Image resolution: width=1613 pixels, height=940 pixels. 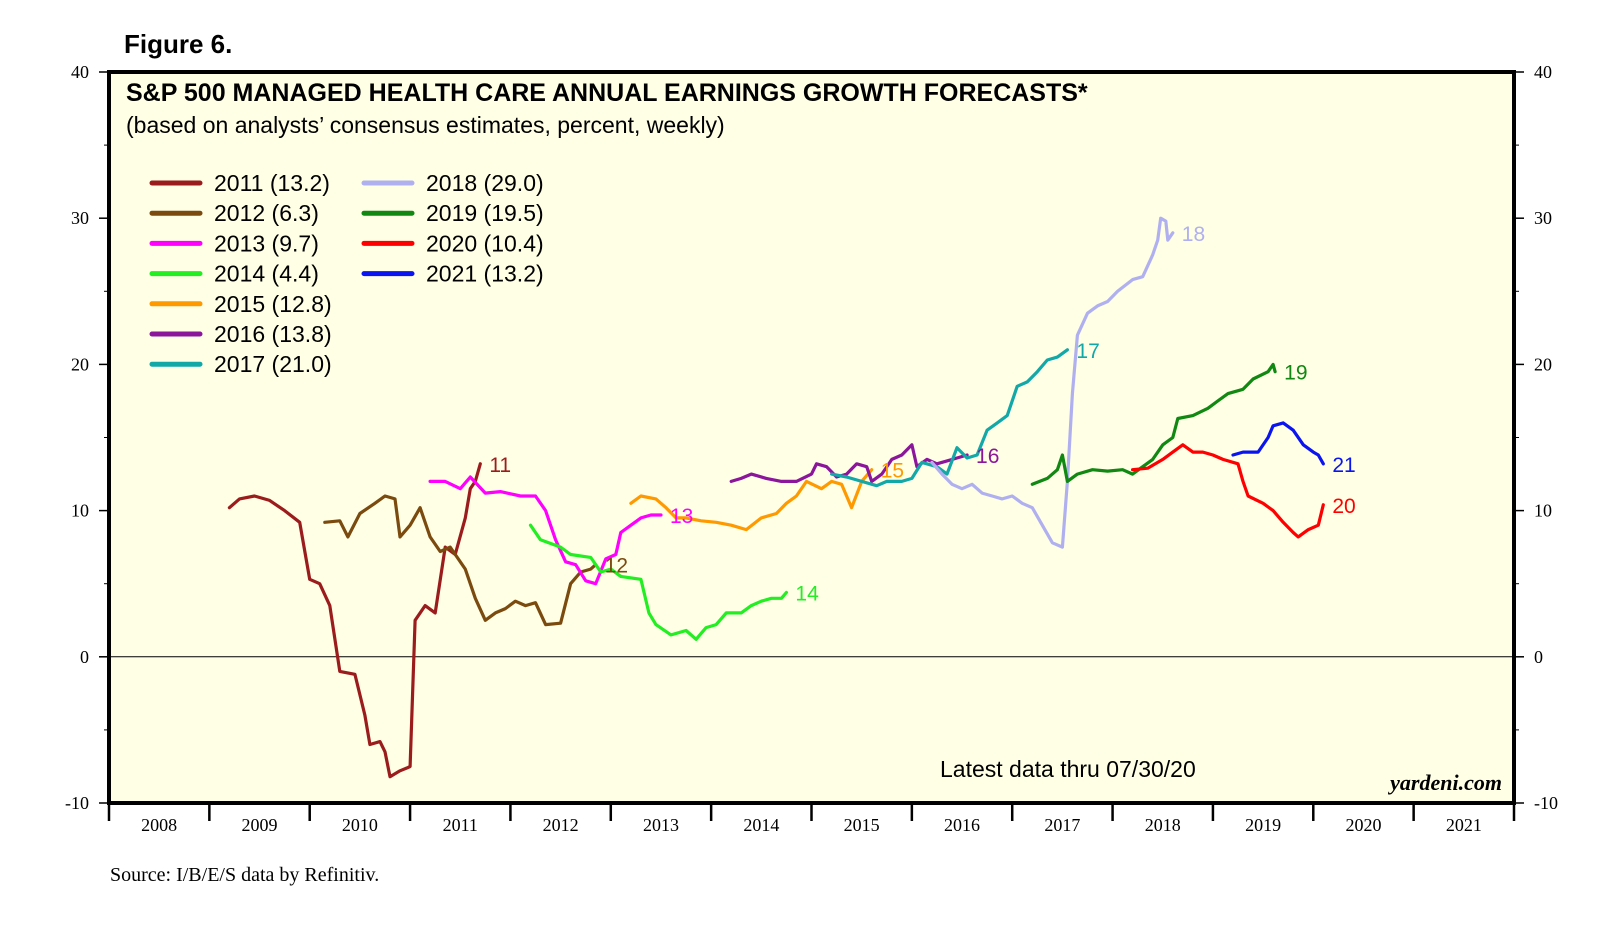 I want to click on y-tick-label-left: -10, so click(x=77, y=803).